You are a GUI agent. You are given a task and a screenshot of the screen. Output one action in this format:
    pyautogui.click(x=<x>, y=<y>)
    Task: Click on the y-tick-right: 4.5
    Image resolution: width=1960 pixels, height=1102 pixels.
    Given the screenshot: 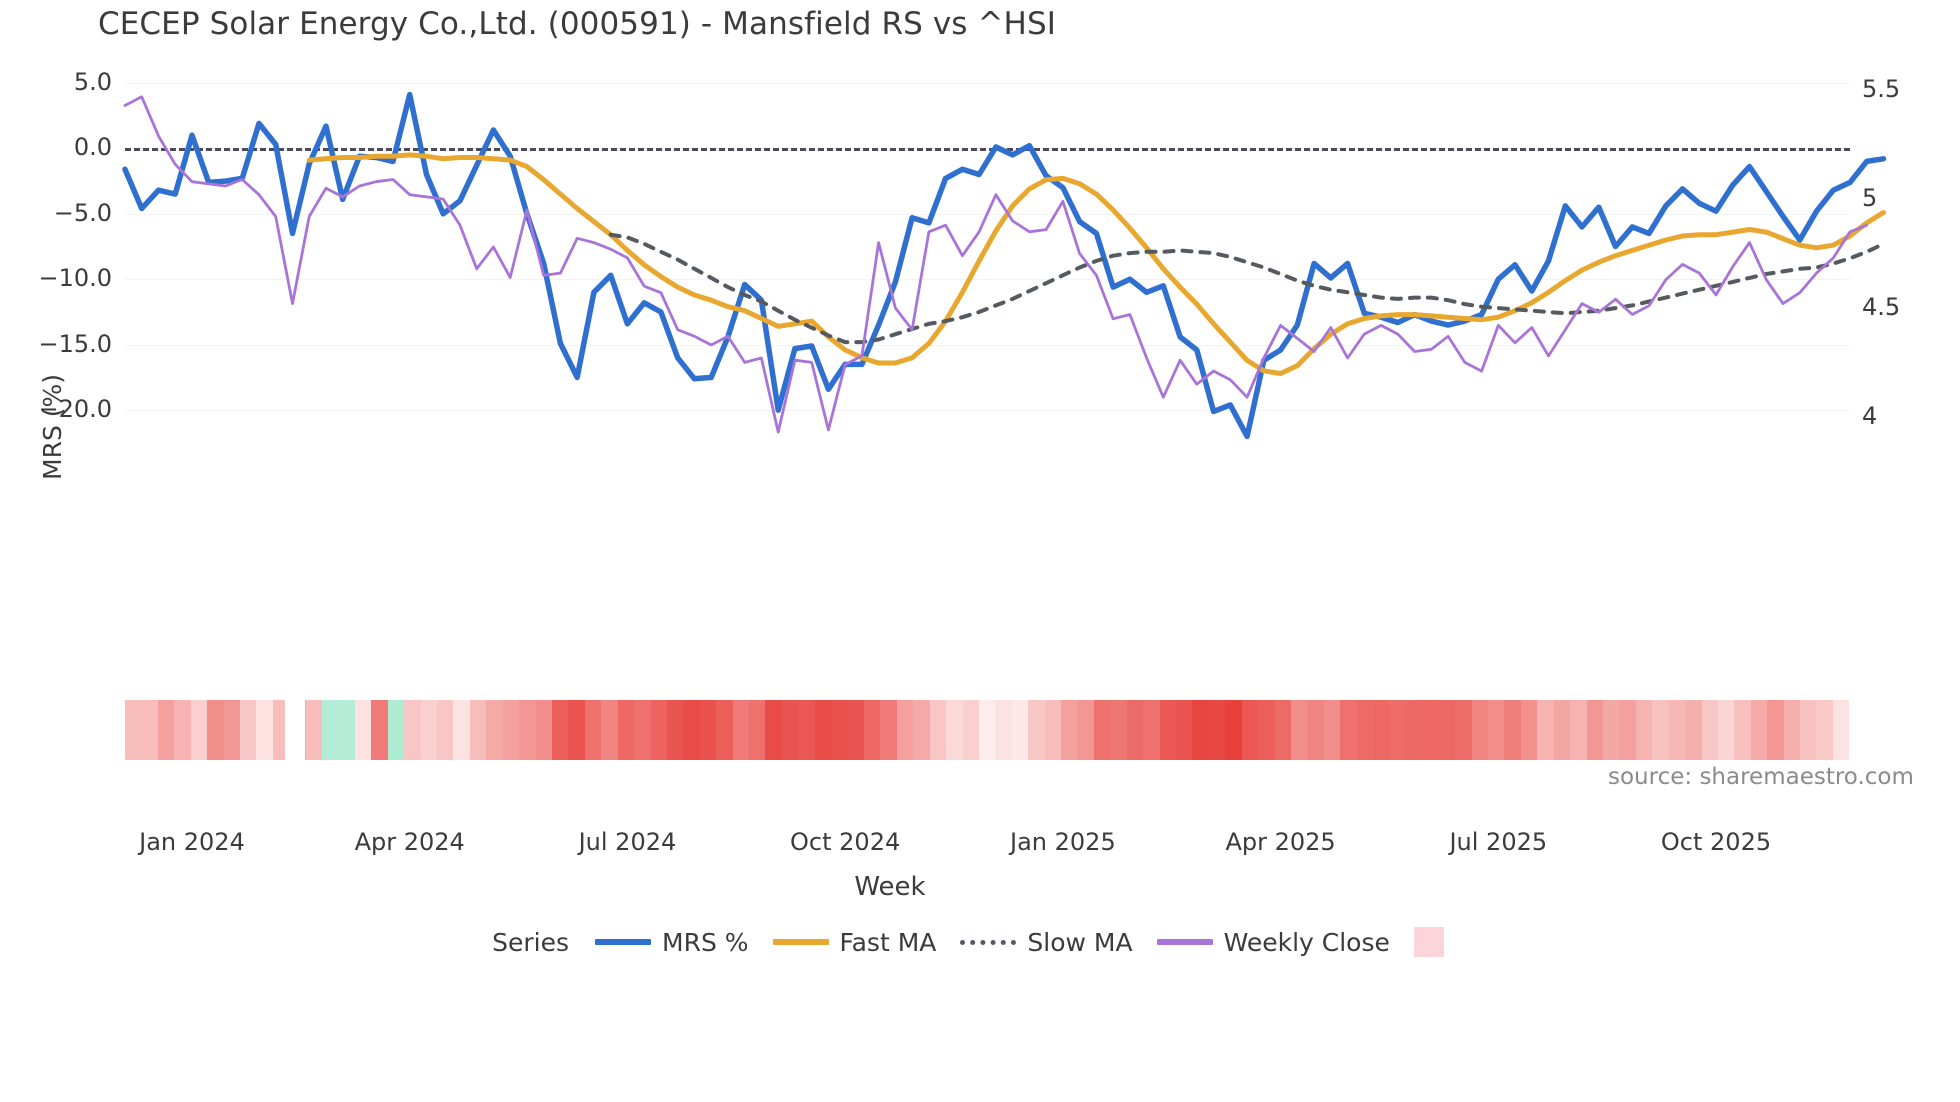 What is the action you would take?
    pyautogui.click(x=1881, y=306)
    